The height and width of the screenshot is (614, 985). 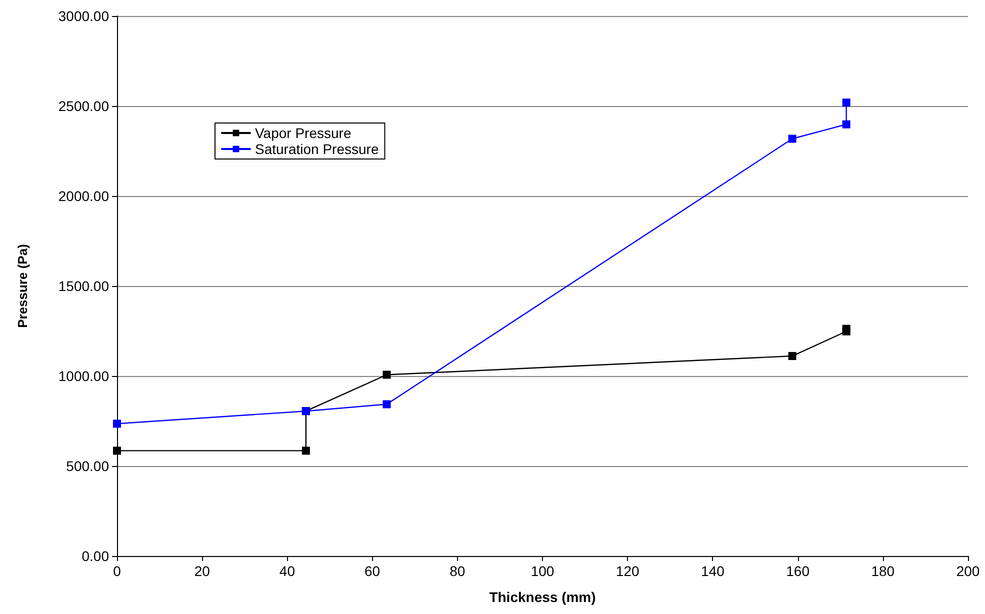 I want to click on x-tick-label: 60, so click(x=372, y=571).